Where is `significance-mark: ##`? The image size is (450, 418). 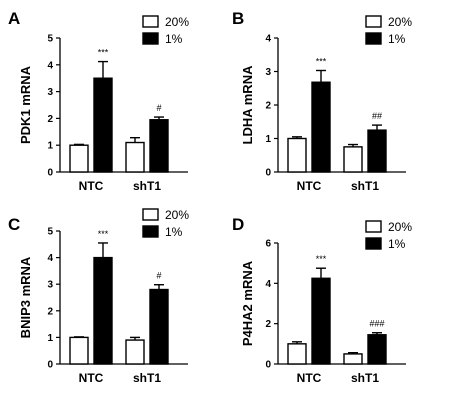
significance-mark: ## is located at coordinates (377, 116).